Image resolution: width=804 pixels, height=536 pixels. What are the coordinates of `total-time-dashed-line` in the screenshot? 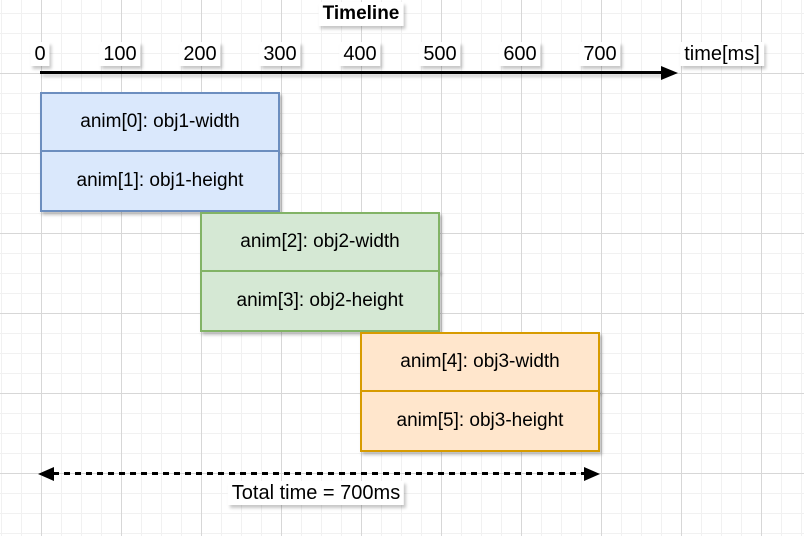 It's located at (320, 473).